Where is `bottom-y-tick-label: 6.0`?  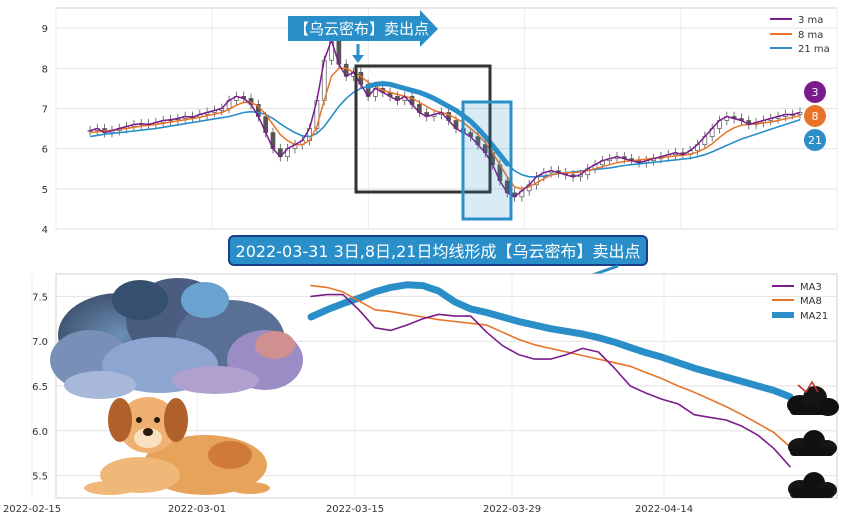
bottom-y-tick-label: 6.0 is located at coordinates (40, 432).